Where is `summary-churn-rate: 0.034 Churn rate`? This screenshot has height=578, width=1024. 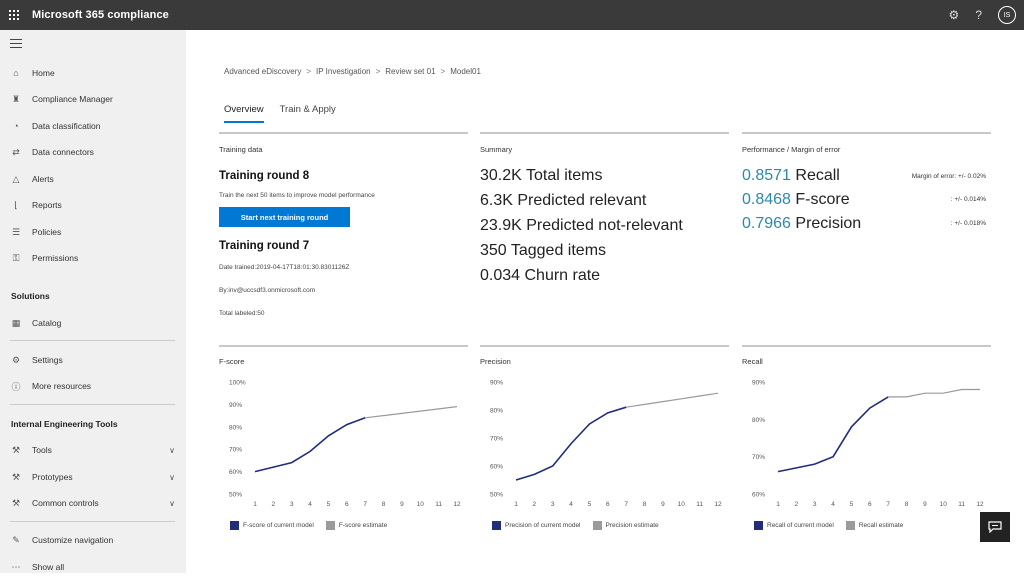 summary-churn-rate: 0.034 Churn rate is located at coordinates (540, 275).